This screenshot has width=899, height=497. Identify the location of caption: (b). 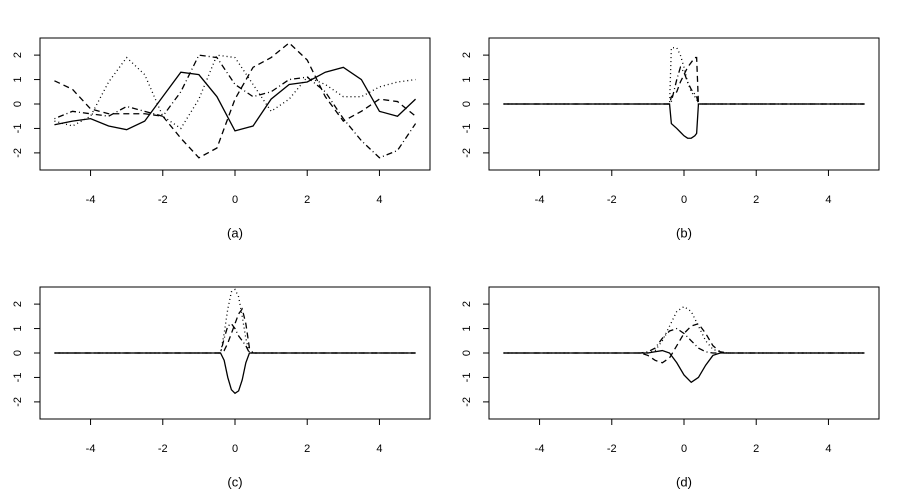
(684, 232).